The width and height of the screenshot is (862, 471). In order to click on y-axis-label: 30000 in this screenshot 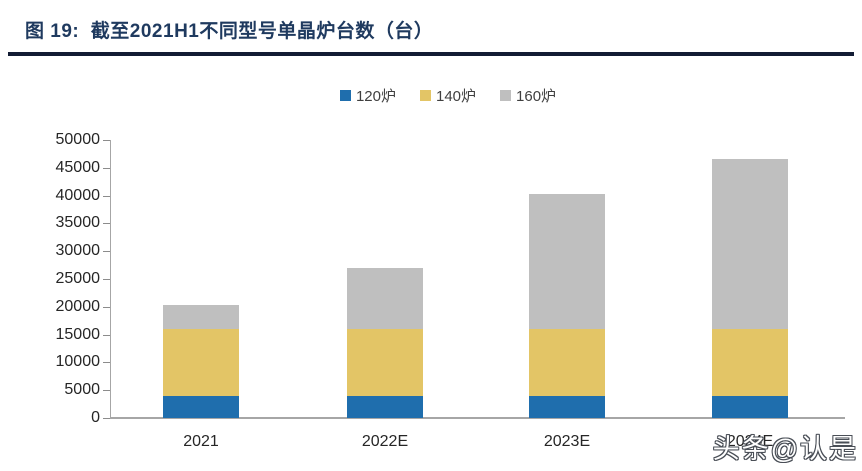, I will do `click(78, 251)`.